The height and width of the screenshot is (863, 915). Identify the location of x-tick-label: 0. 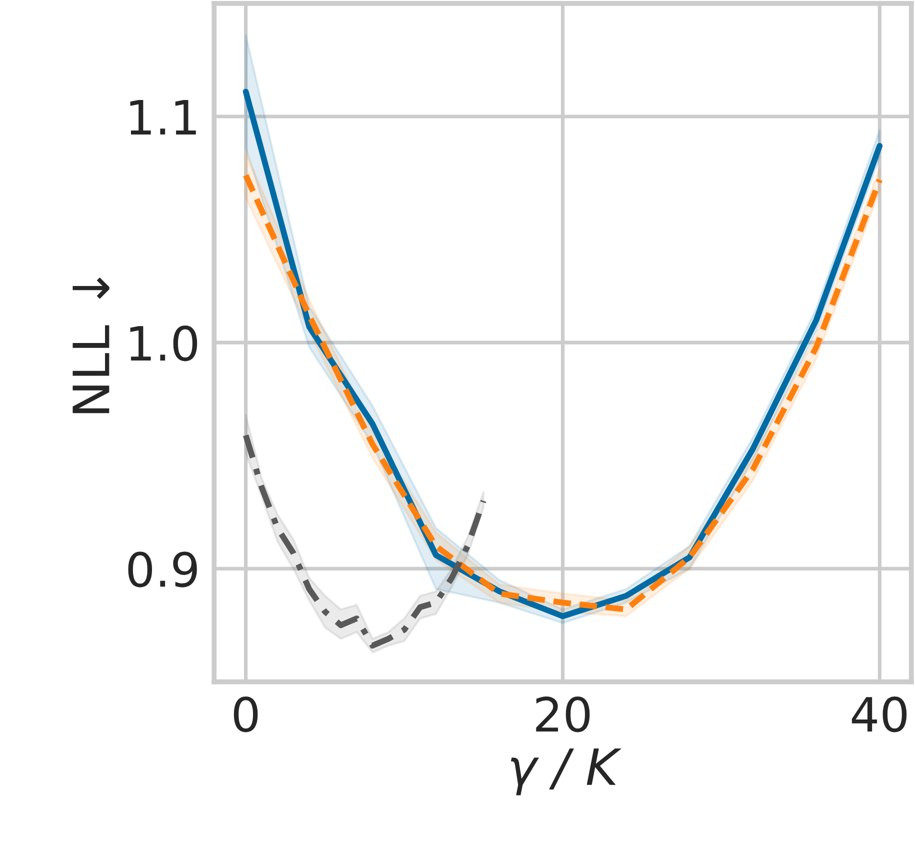
(246, 714).